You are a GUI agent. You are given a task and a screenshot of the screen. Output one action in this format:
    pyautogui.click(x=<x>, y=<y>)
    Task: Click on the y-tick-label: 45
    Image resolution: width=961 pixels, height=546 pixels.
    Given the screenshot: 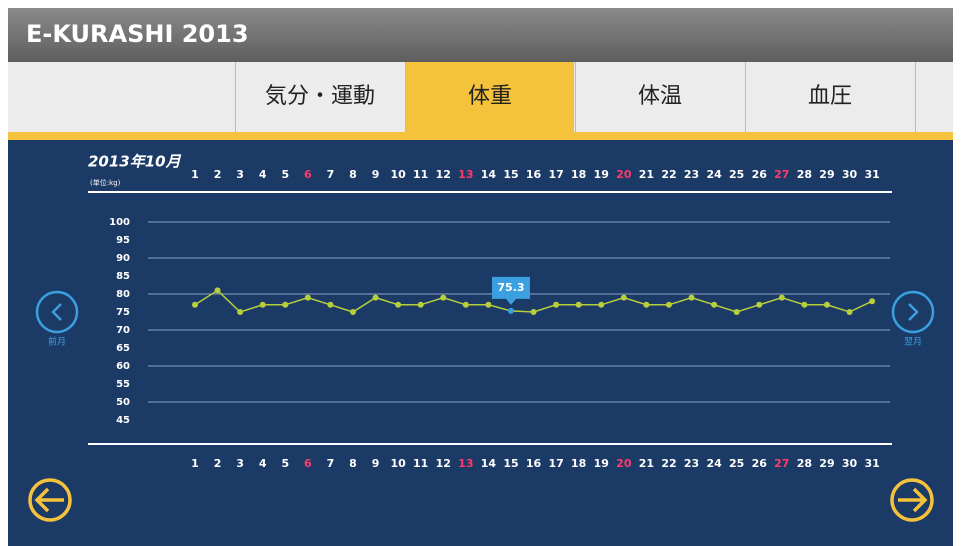 What is the action you would take?
    pyautogui.click(x=123, y=420)
    